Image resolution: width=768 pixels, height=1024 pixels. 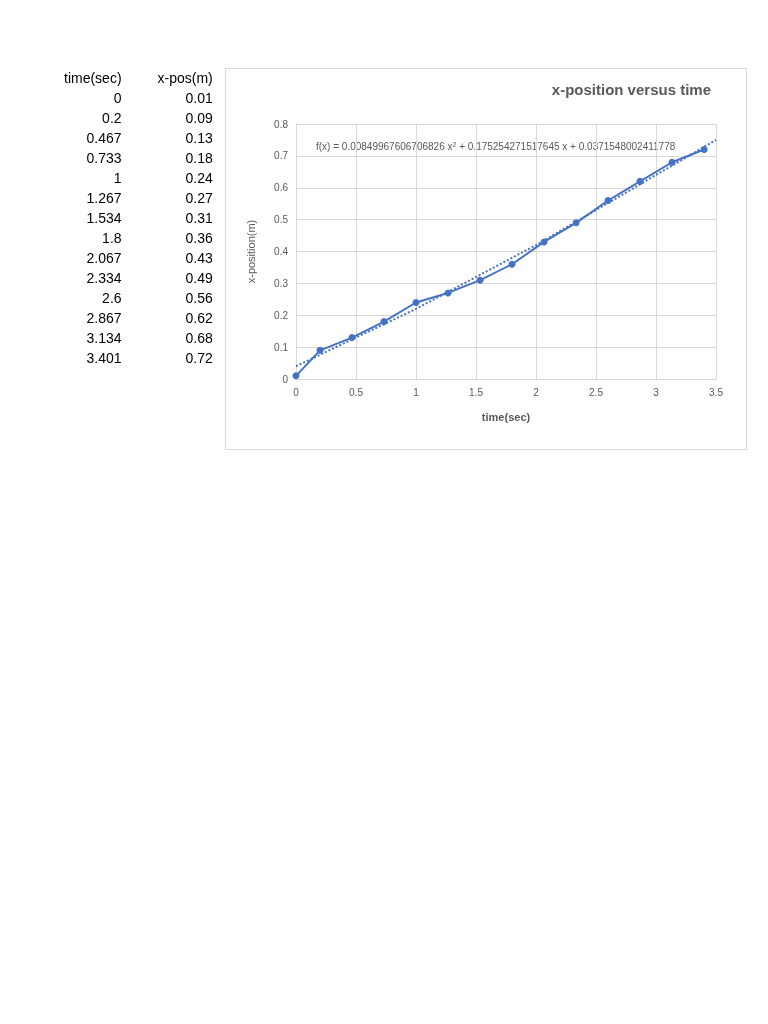 I want to click on x-tick-label: 0, so click(x=296, y=392).